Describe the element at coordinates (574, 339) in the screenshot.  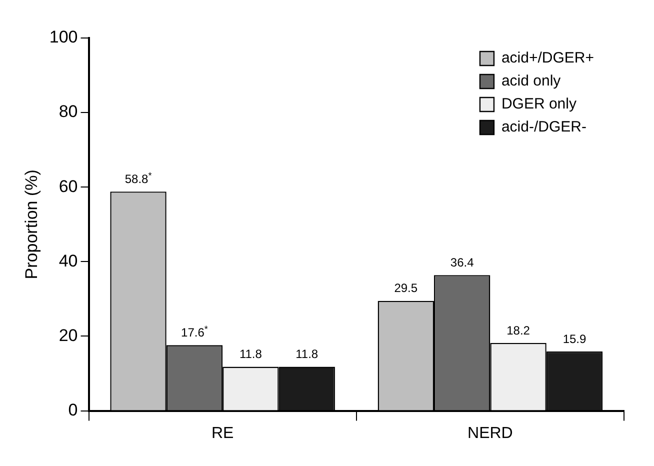
I see `data-label: 15.9` at that location.